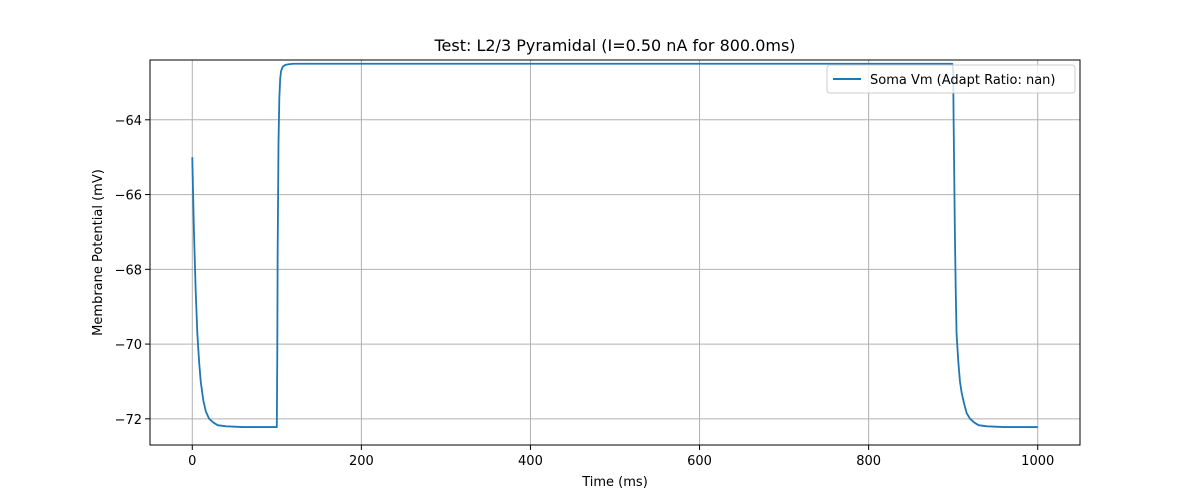  I want to click on x-tick-label: 200, so click(361, 461).